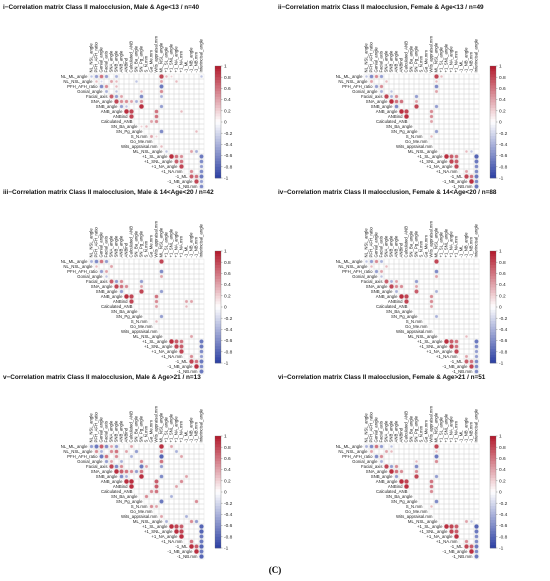  Describe the element at coordinates (124, 311) in the screenshot. I see `row-label: SN_Ba_angle` at that location.